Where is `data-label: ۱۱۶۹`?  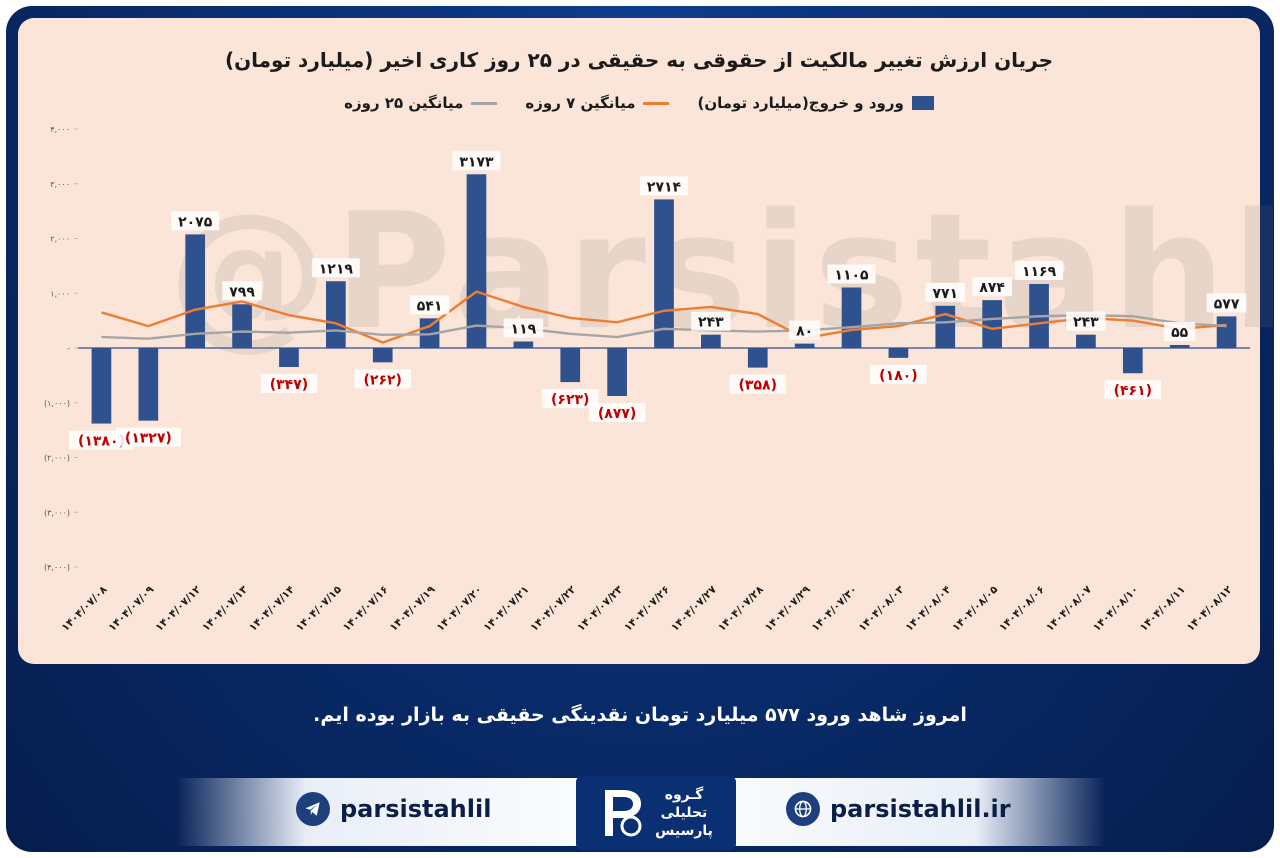
data-label: ۱۱۶۹ is located at coordinates (1039, 272).